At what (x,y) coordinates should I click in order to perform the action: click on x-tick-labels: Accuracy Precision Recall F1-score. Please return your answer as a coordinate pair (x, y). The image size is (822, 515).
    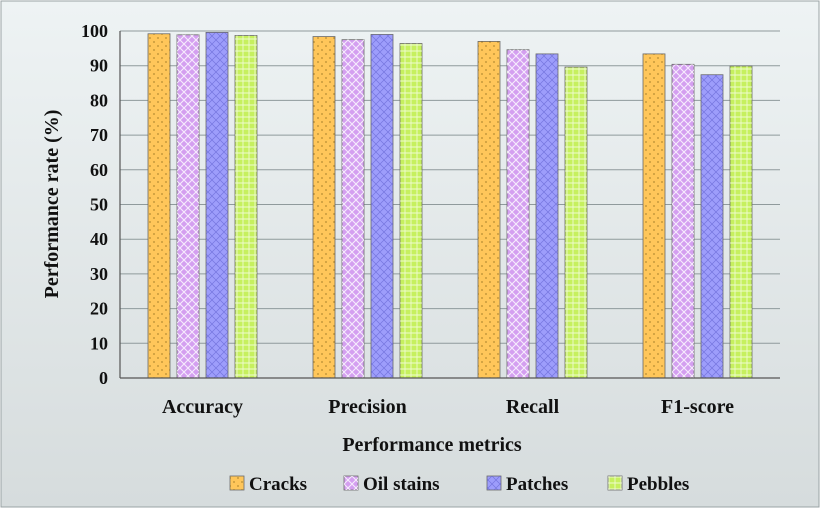
    Looking at the image, I should click on (448, 407).